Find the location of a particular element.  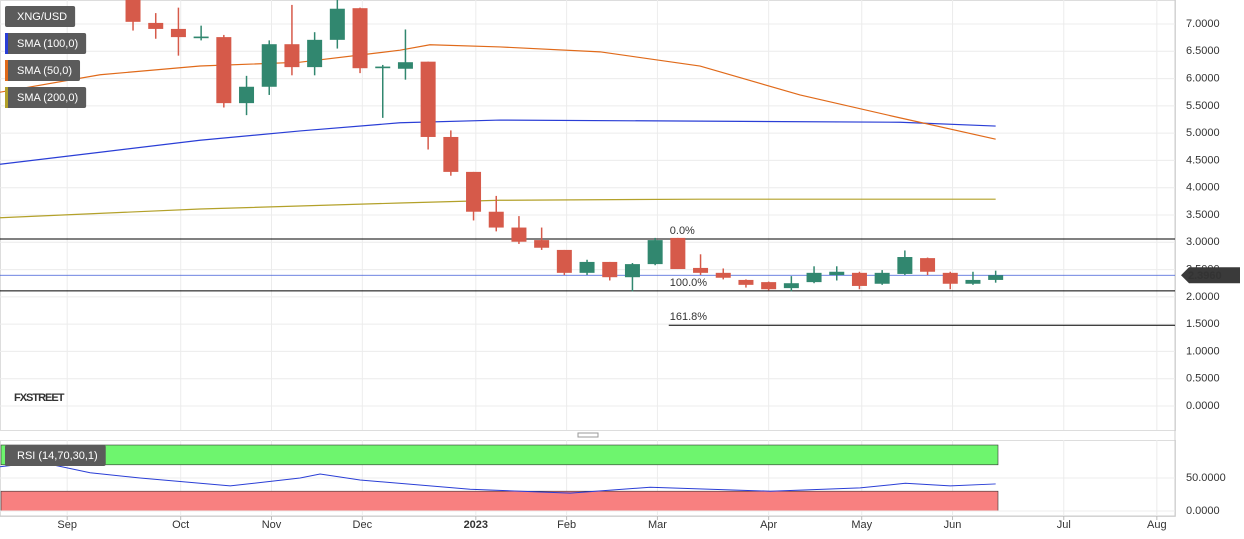

y-tick-label: 5.5000 is located at coordinates (1203, 106).